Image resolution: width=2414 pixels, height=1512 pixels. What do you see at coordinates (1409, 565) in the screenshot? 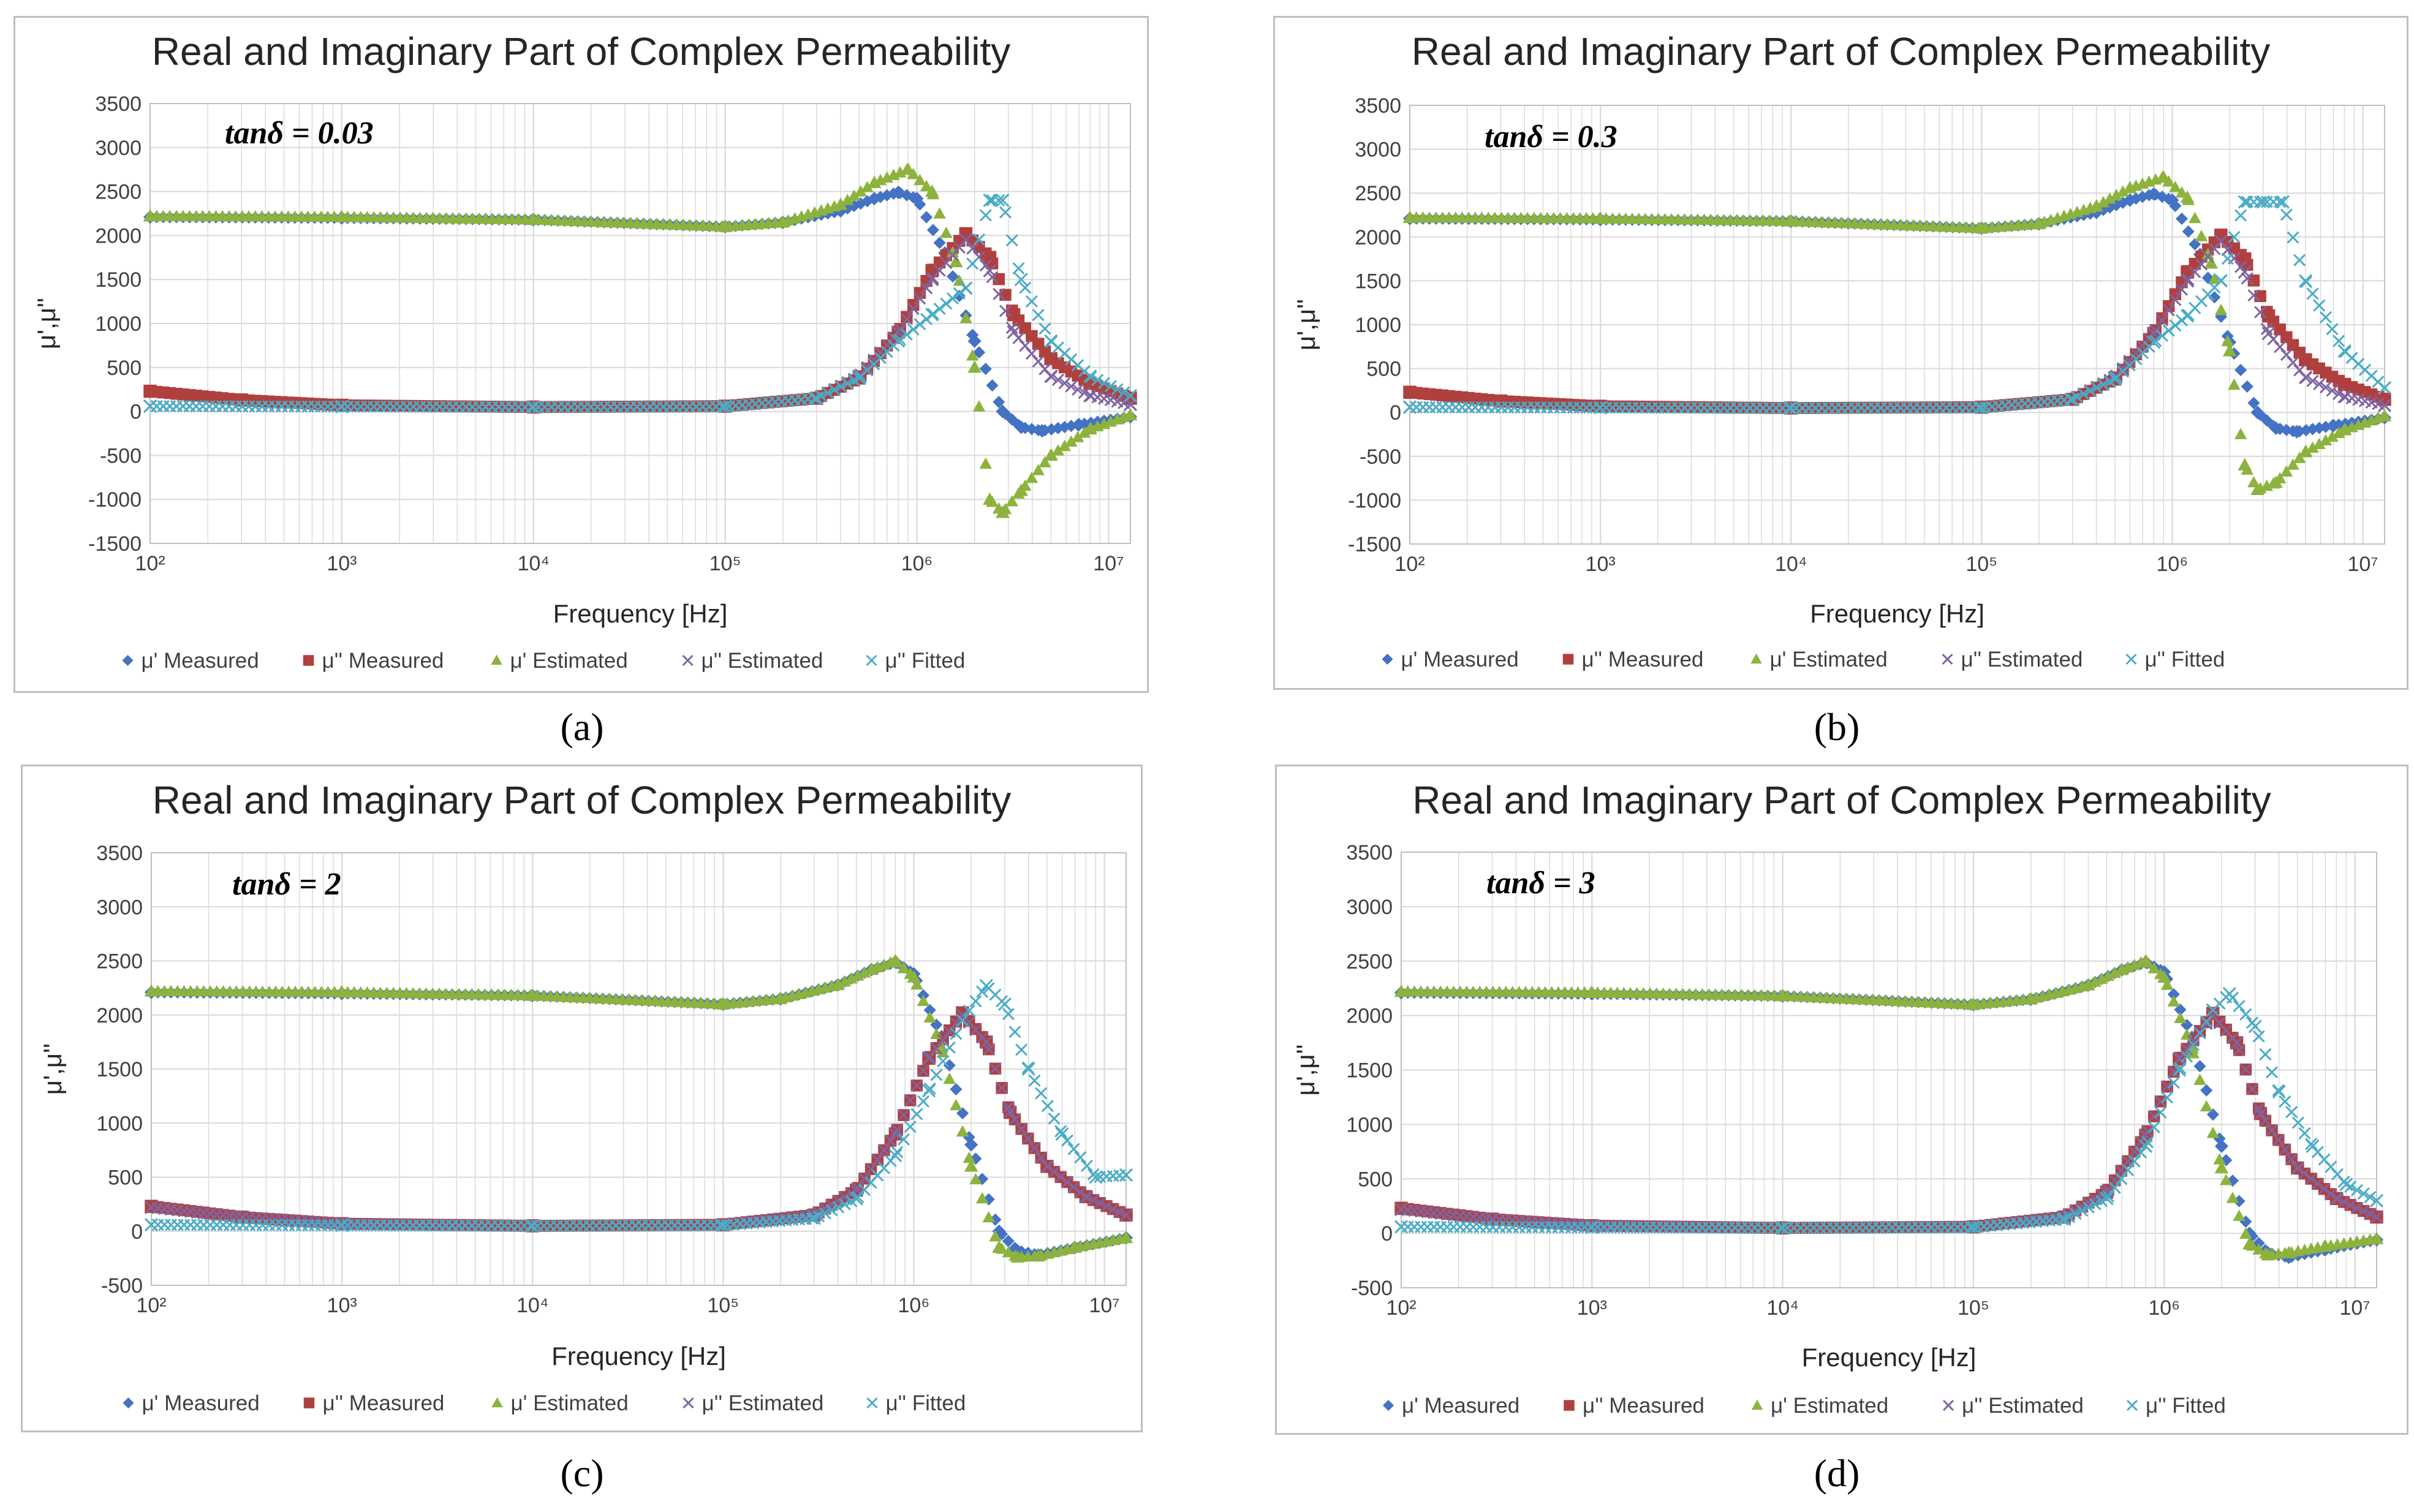
I see `x-tick-label: 10²` at bounding box center [1409, 565].